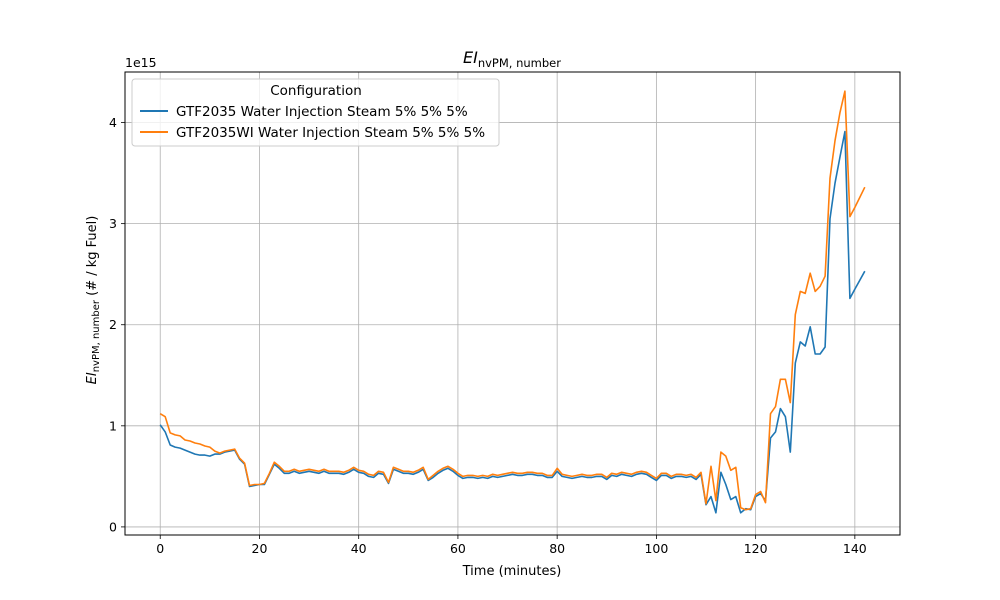 The width and height of the screenshot is (1000, 600). I want to click on chart-title: EInvPM, number, so click(512, 59).